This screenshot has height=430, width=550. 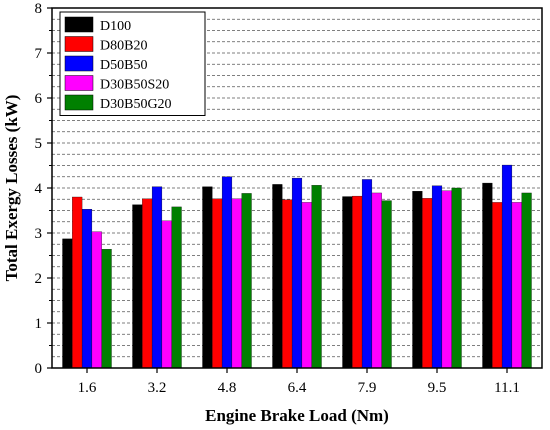 I want to click on x-tick-label: 9.5, so click(x=437, y=388).